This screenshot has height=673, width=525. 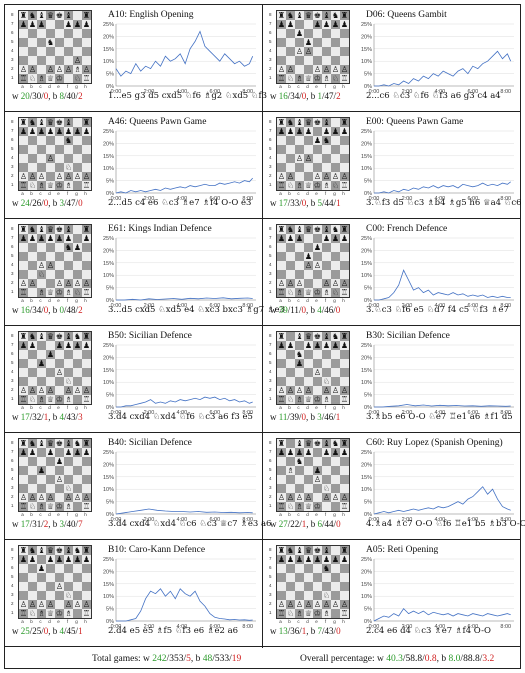 I want to click on result-stats: w 25/25/0, b 4/45/1, so click(x=47, y=631).